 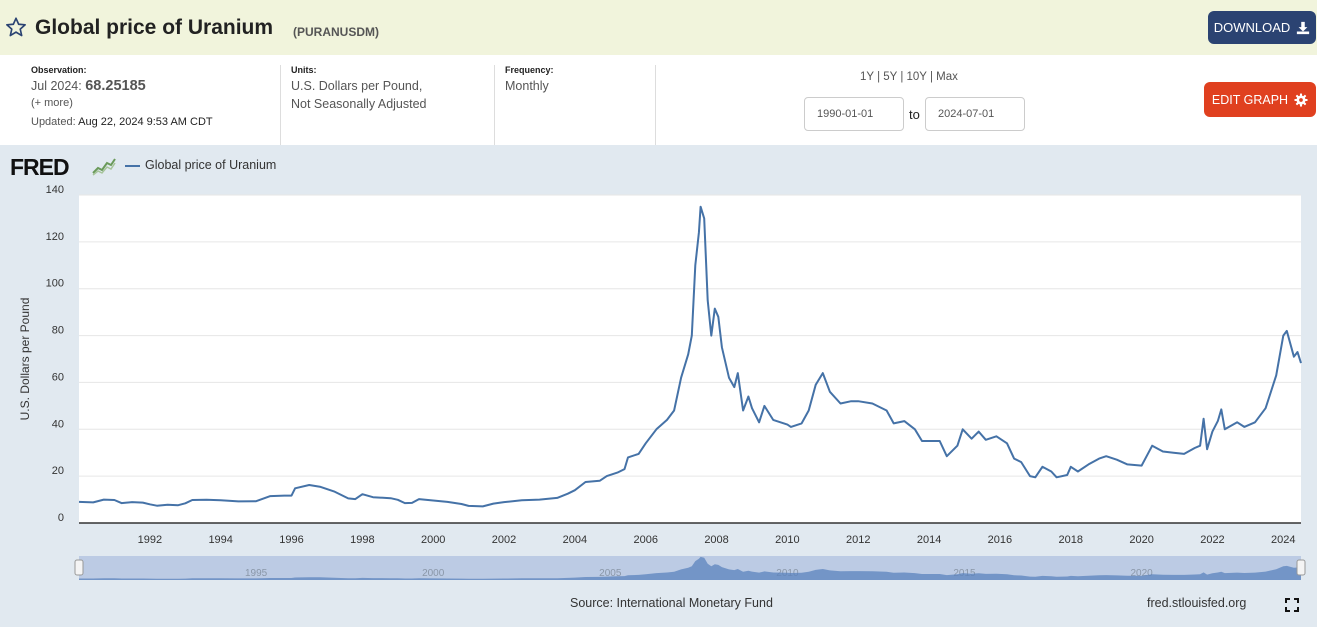 I want to click on navigator-series-area, so click(x=690, y=568).